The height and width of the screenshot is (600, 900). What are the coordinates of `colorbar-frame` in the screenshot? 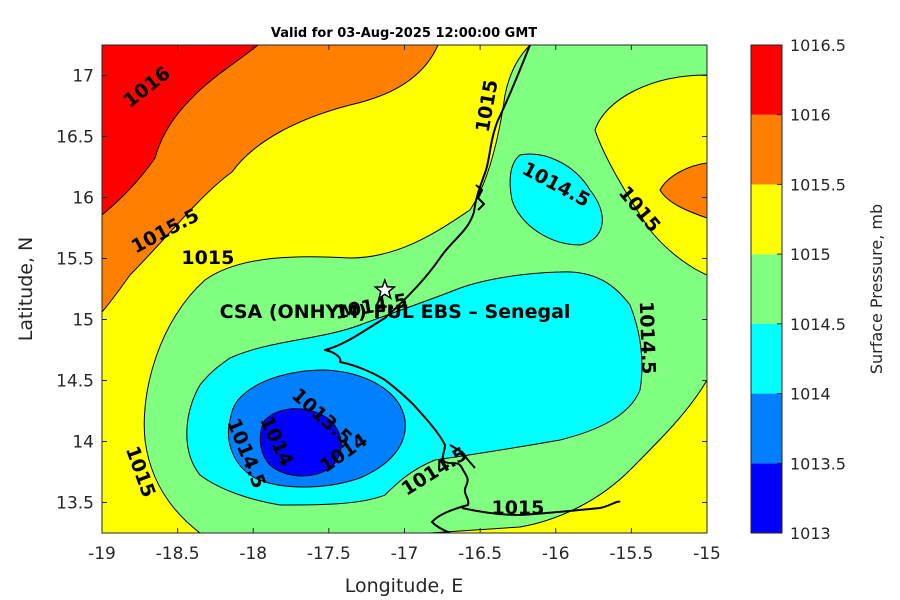 It's located at (766, 289).